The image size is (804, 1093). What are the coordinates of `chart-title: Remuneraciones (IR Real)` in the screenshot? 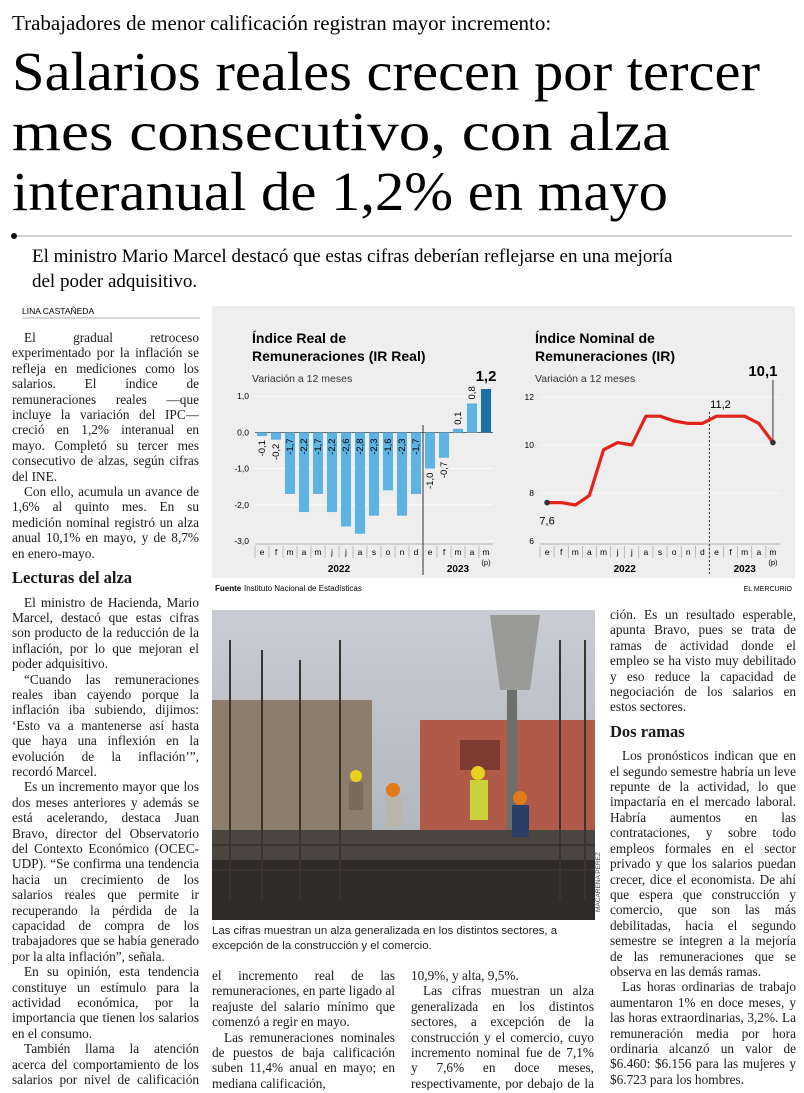 It's located at (339, 356).